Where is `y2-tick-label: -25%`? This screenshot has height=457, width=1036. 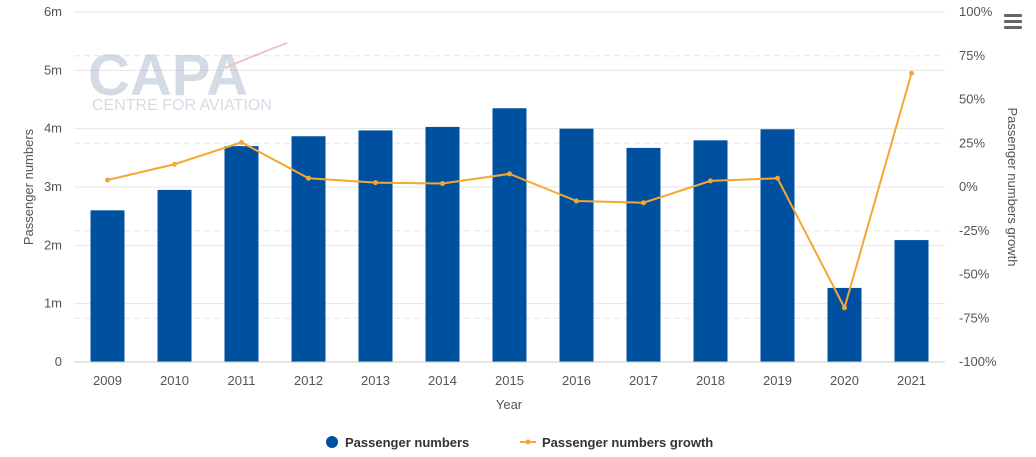 y2-tick-label: -25% is located at coordinates (974, 230).